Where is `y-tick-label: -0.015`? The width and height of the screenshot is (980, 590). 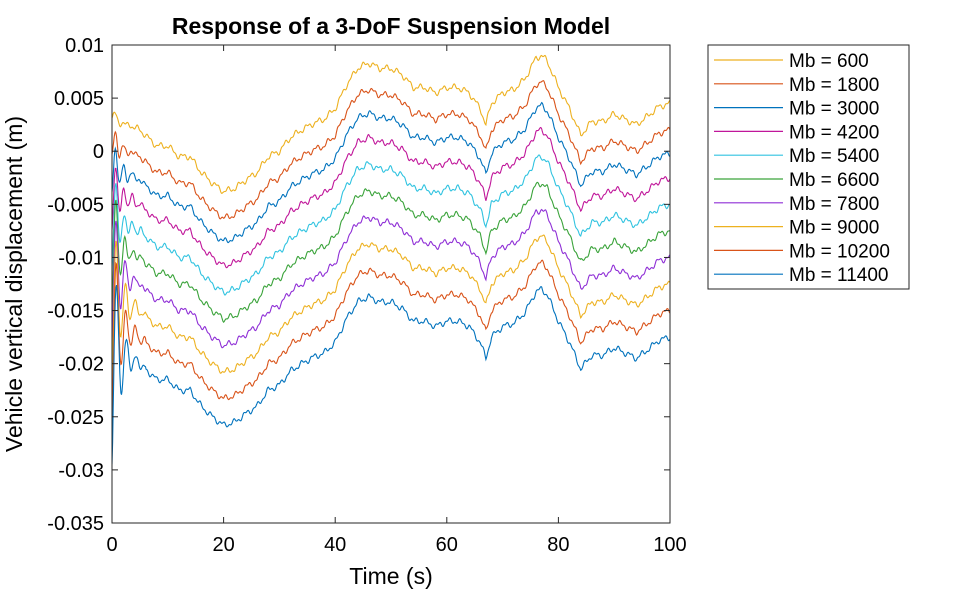 y-tick-label: -0.015 is located at coordinates (75, 312).